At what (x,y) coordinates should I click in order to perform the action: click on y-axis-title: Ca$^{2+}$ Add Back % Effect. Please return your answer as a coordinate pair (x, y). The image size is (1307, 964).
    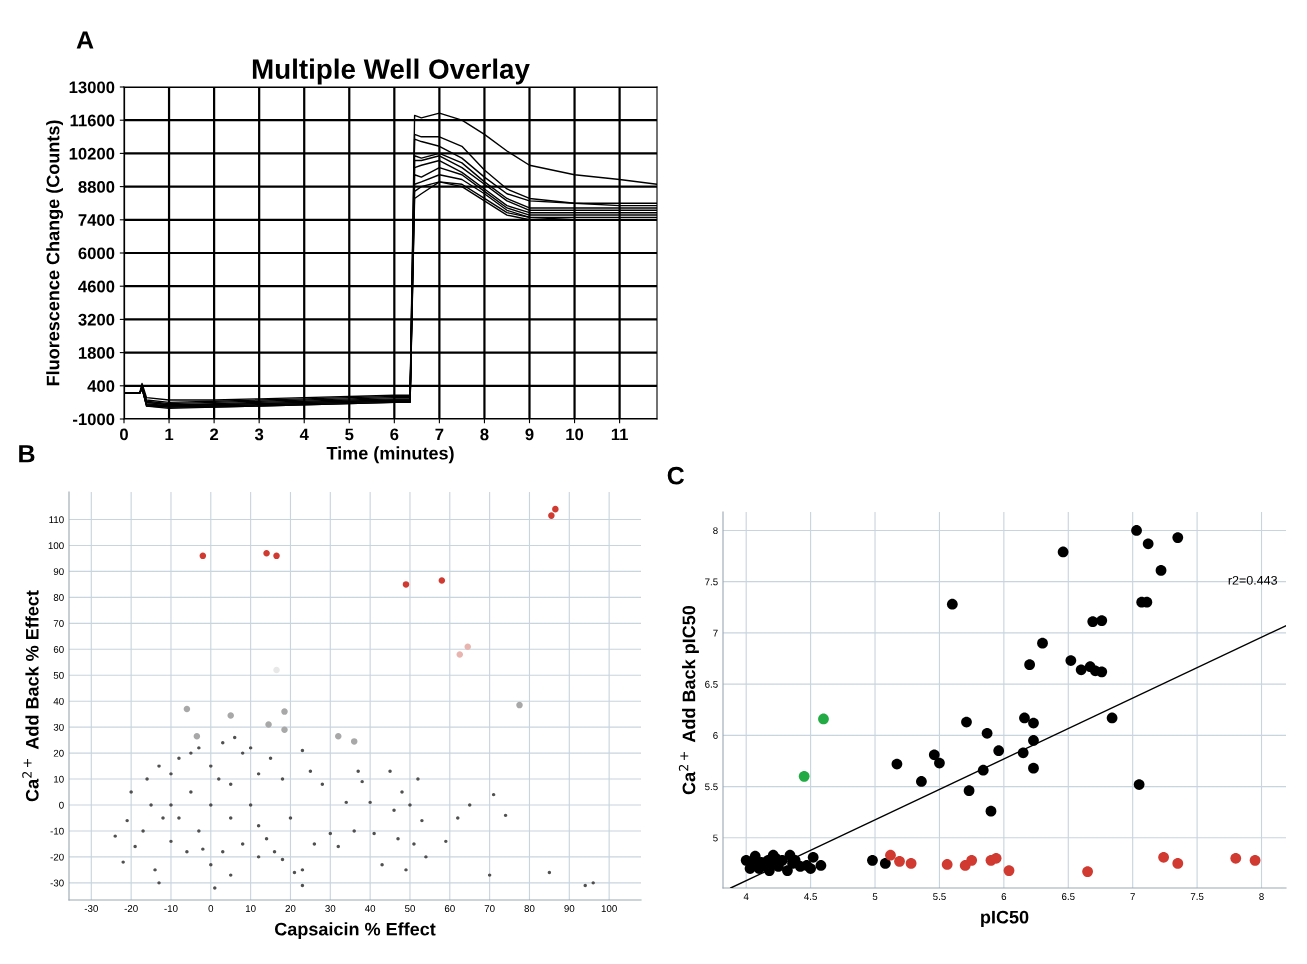
    Looking at the image, I should click on (30, 696).